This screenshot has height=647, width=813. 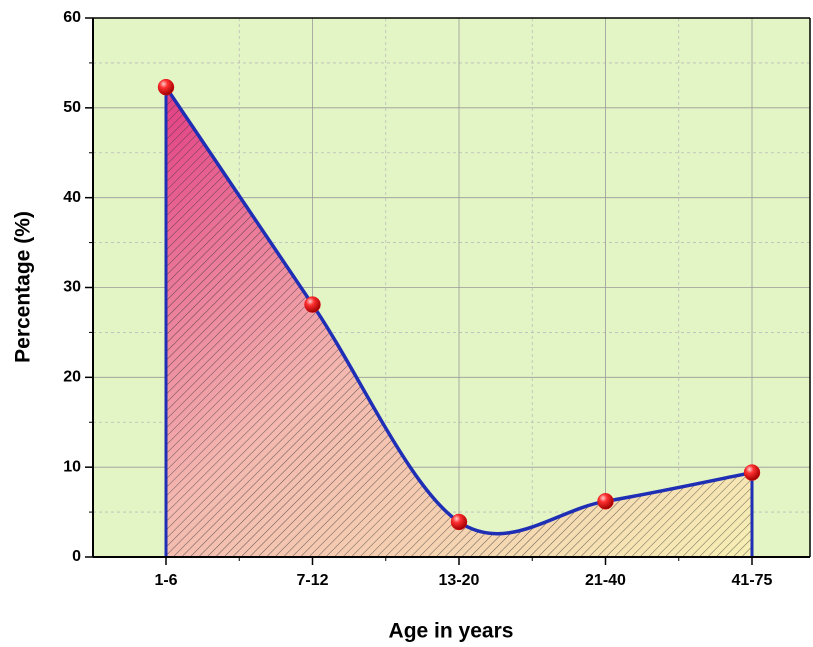 I want to click on x-tick-label: 13-20, so click(x=459, y=580).